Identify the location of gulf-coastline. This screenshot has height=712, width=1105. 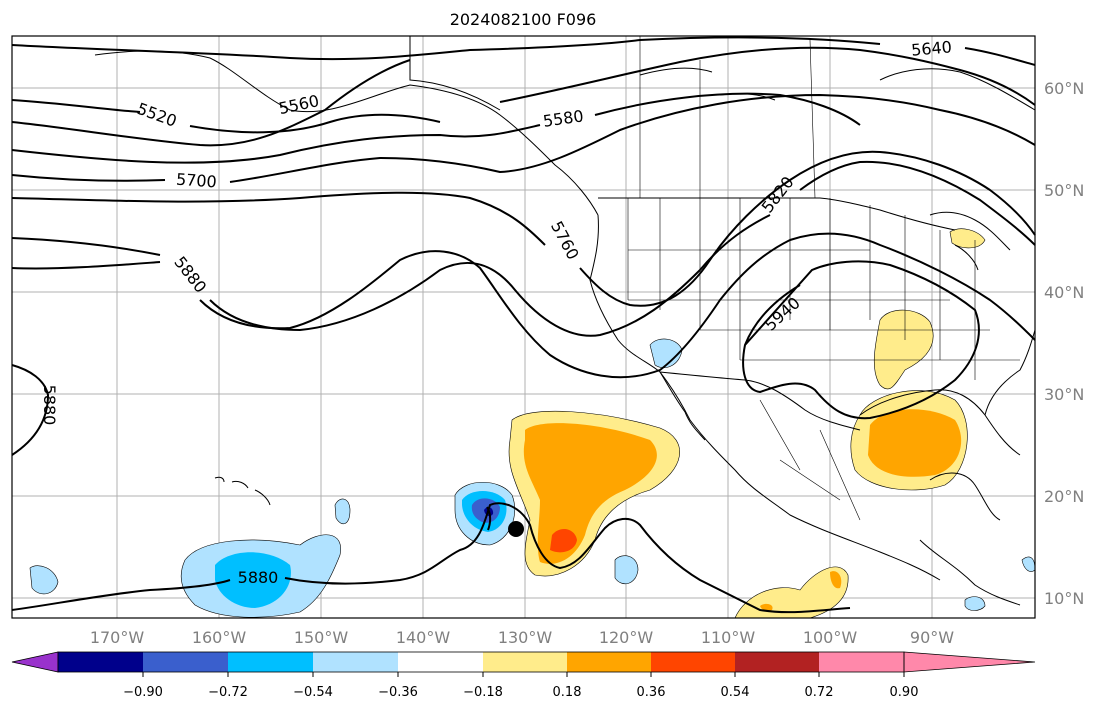
(940, 422).